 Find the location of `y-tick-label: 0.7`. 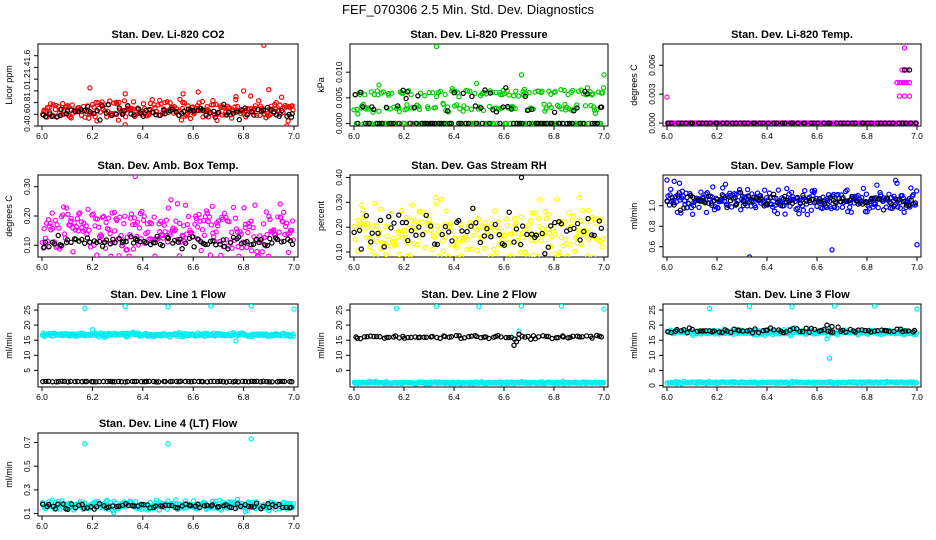

y-tick-label: 0.7 is located at coordinates (27, 442).